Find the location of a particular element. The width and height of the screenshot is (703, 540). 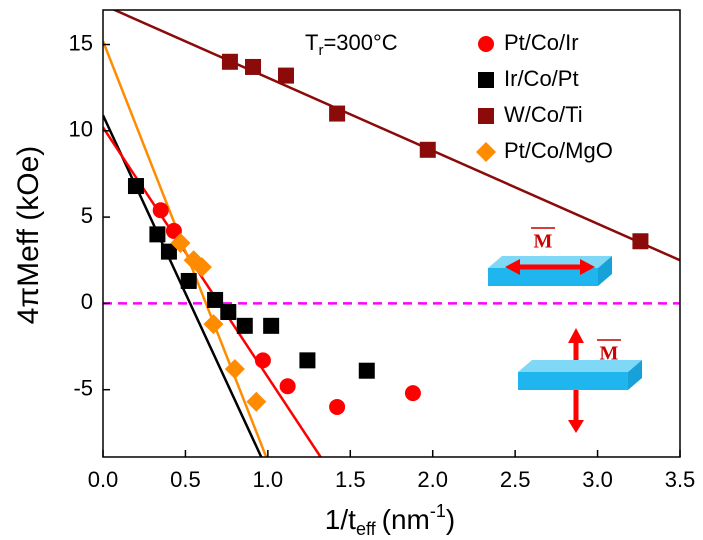

annotation-base: T is located at coordinates (311, 42).